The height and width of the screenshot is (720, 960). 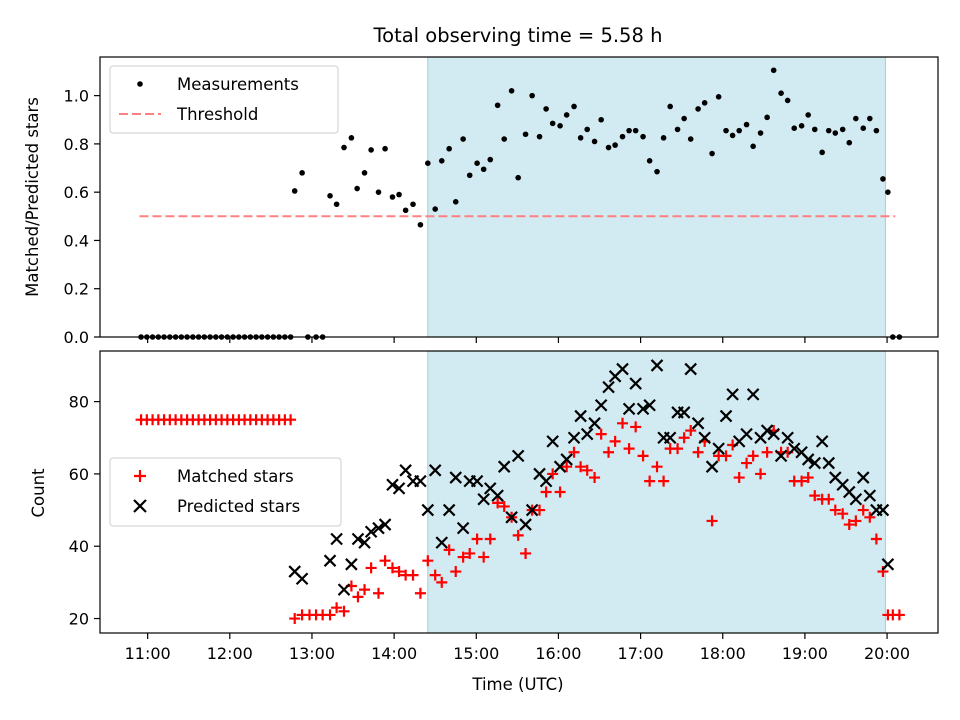 What do you see at coordinates (558, 653) in the screenshot?
I see `x-tick-label: 16:00` at bounding box center [558, 653].